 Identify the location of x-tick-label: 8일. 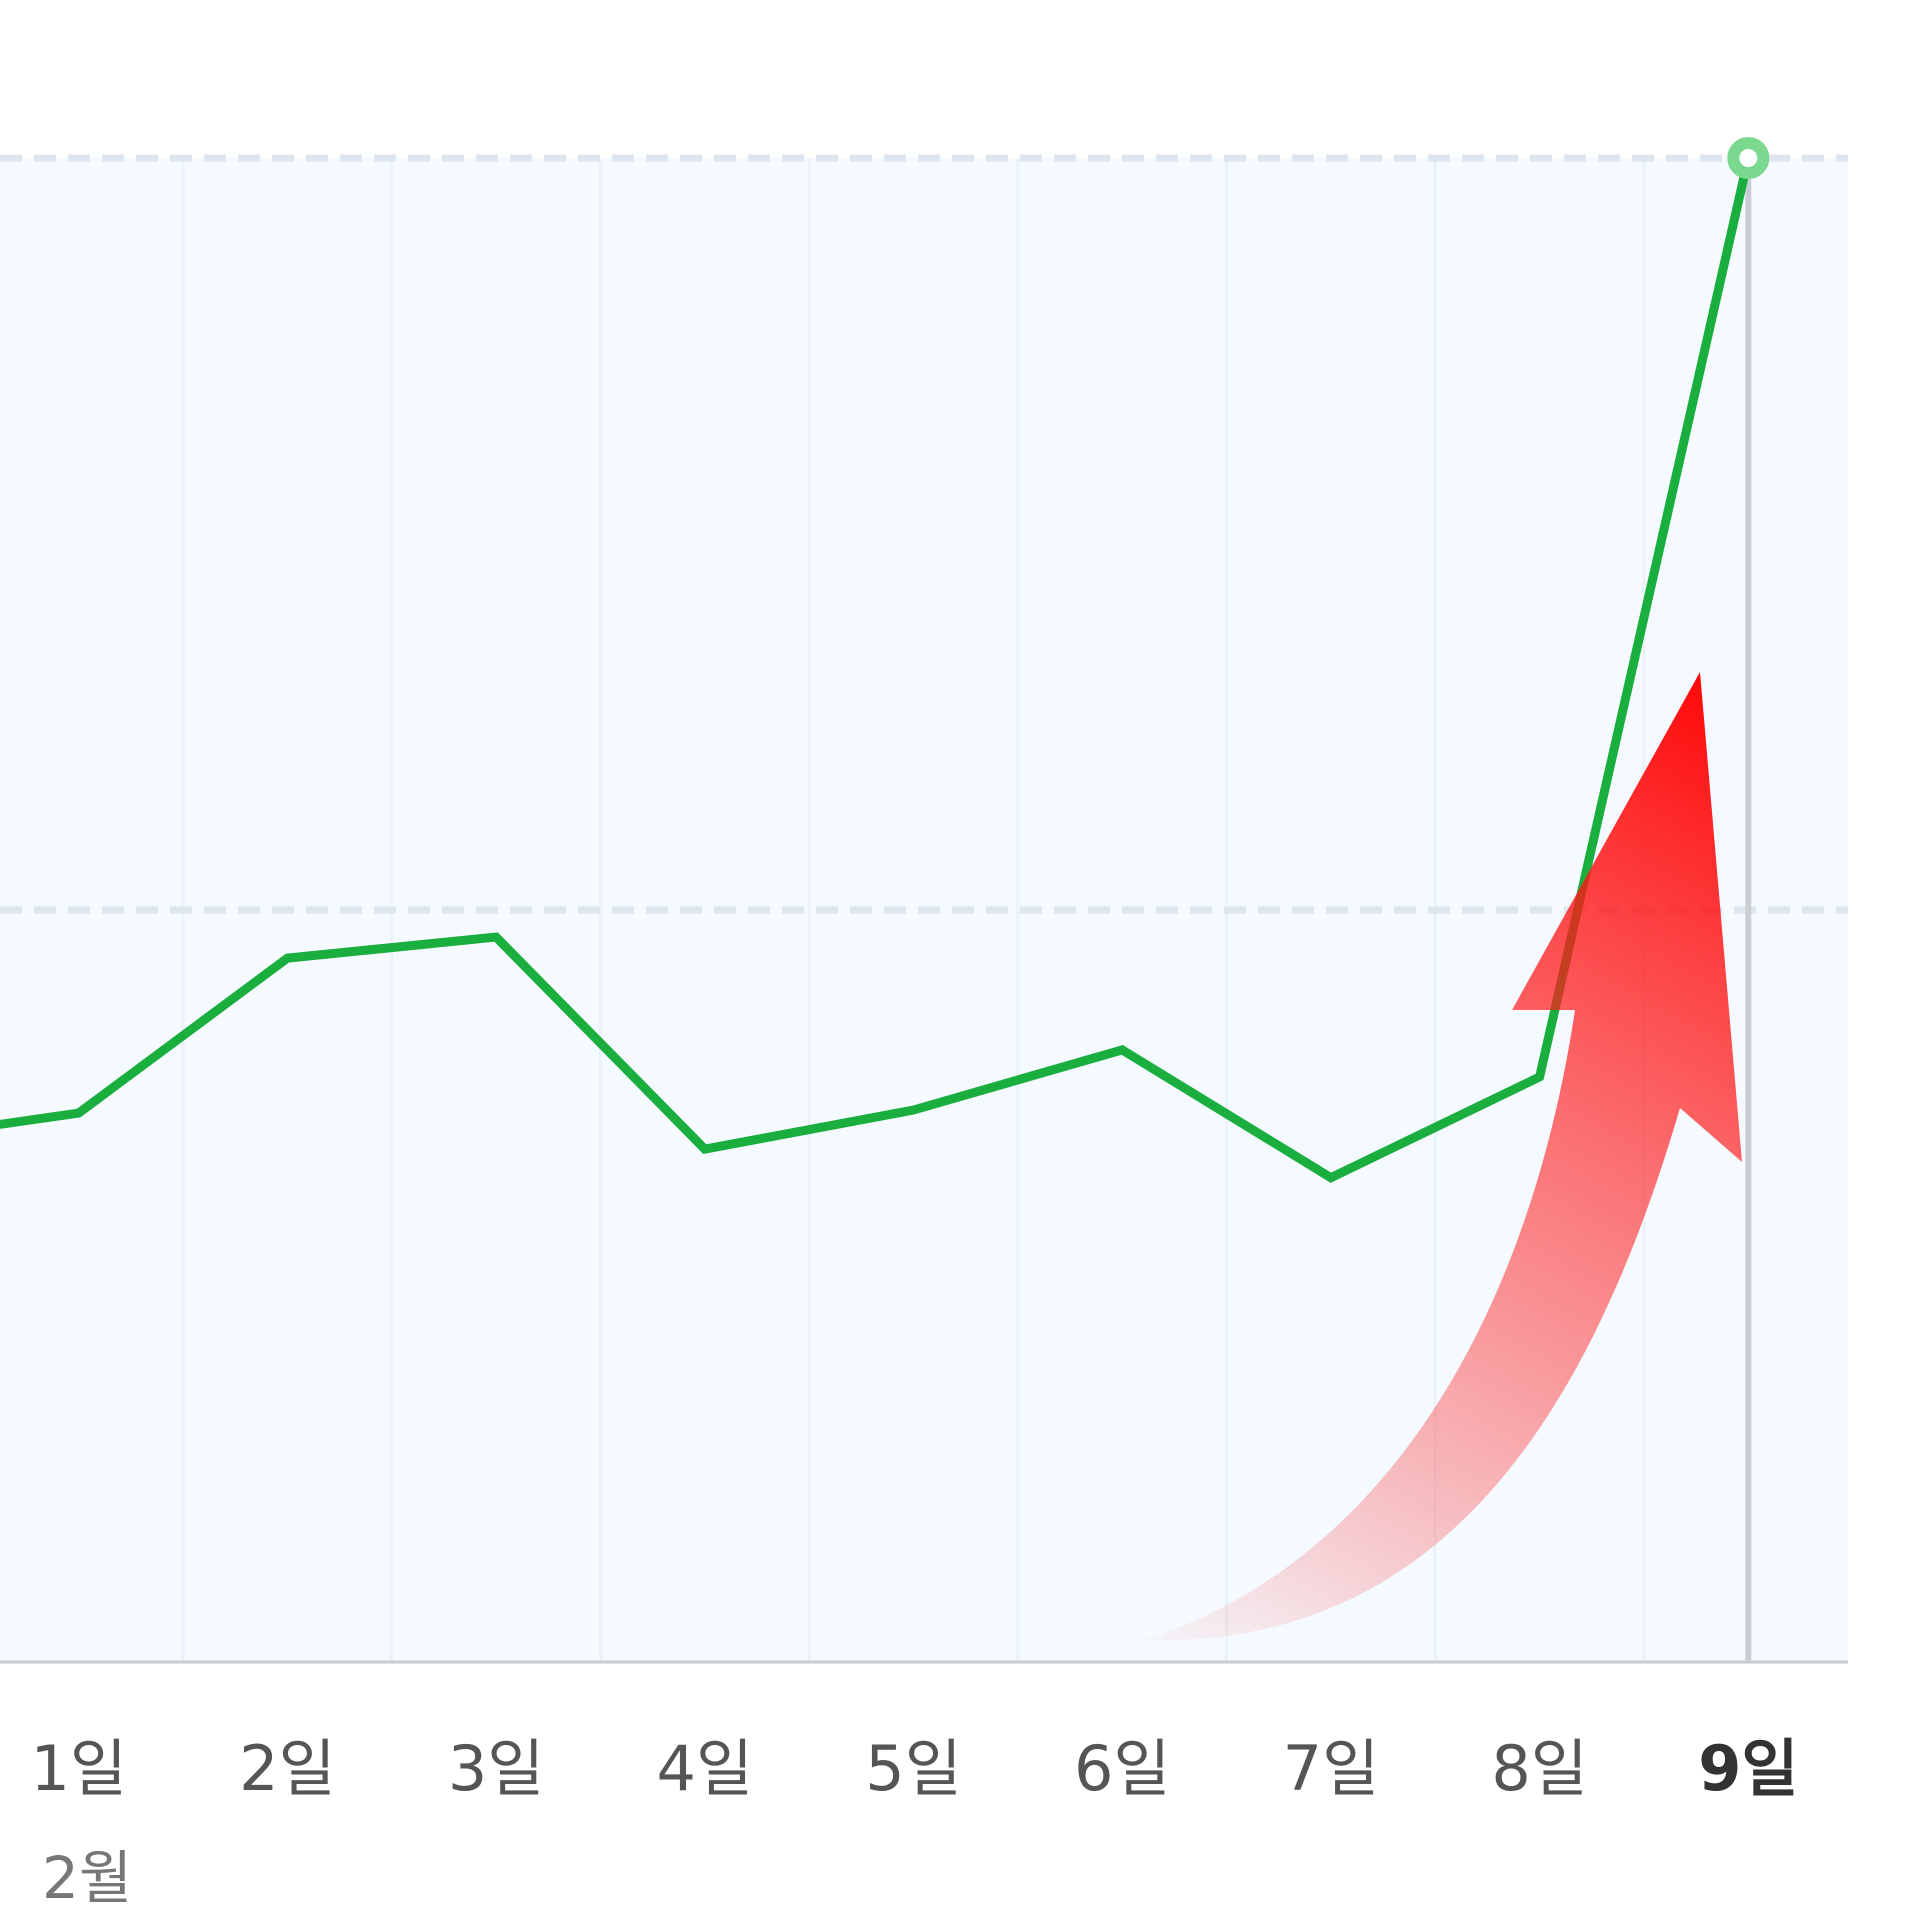
(1539, 1768).